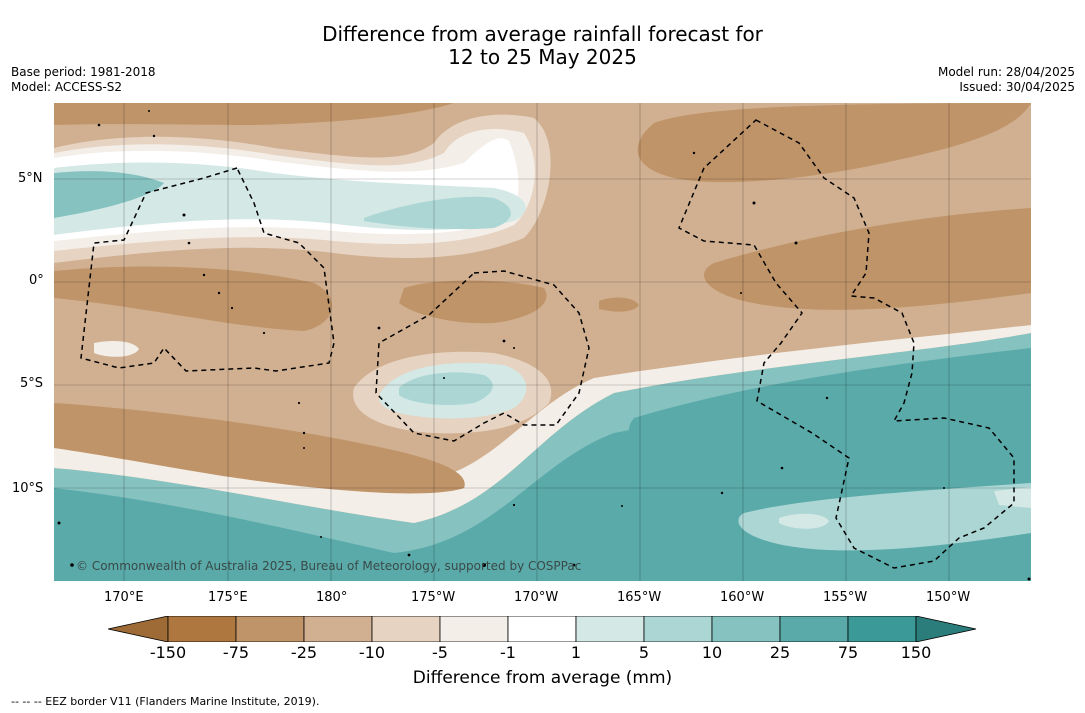 The height and width of the screenshot is (713, 1085). Describe the element at coordinates (254, 544) in the screenshot. I see `wet-core-west` at that location.